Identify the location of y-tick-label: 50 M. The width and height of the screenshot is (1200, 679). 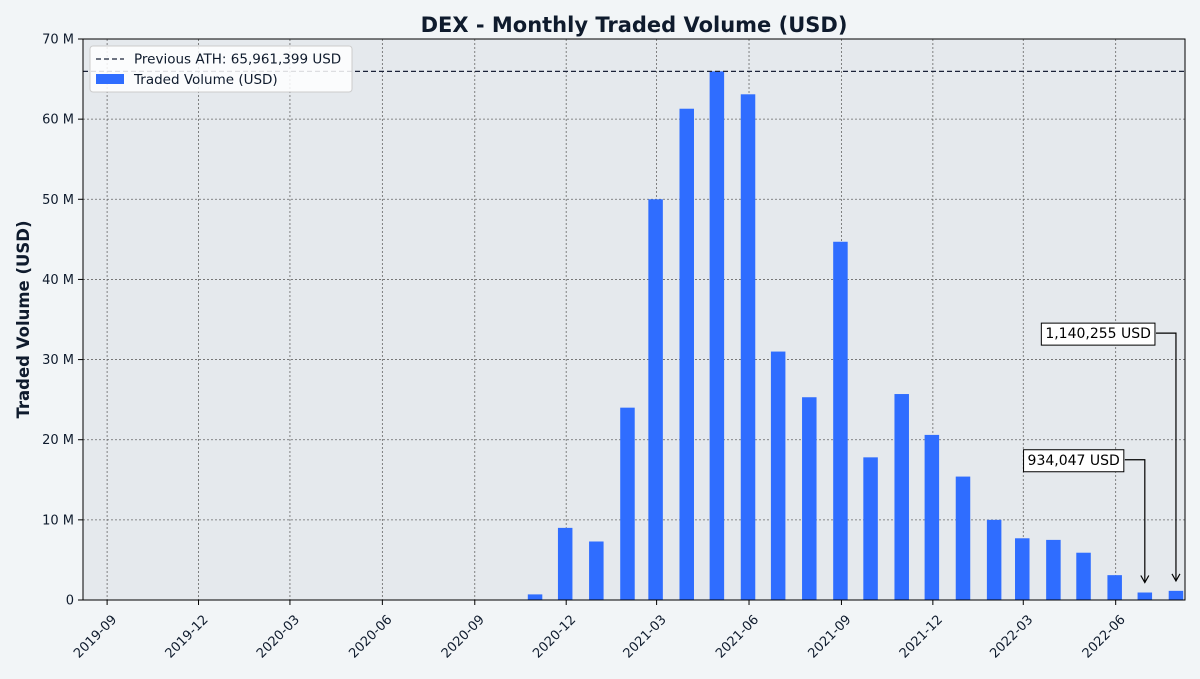
(58, 200).